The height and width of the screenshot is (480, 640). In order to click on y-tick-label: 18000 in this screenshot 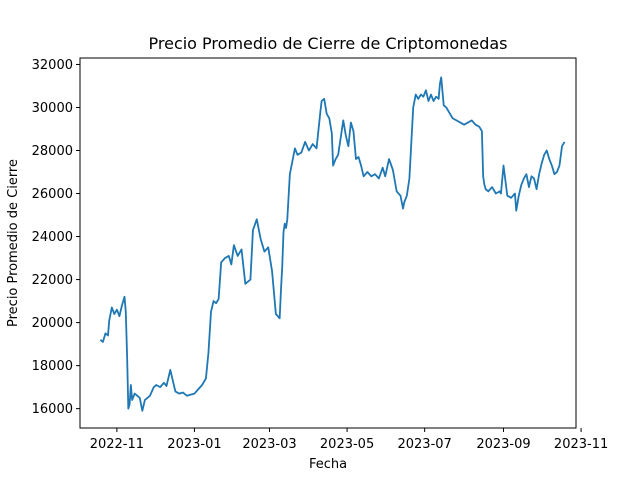, I will do `click(52, 366)`.